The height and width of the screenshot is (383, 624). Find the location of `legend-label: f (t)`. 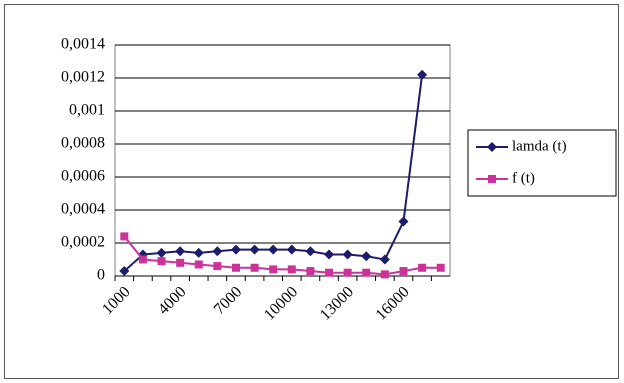

legend-label: f (t) is located at coordinates (523, 178).